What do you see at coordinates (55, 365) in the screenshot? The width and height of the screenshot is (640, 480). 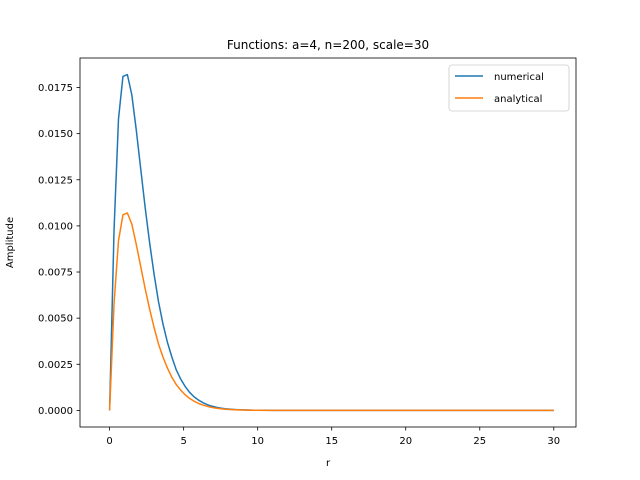 I see `y-tick-label: 0.0025` at bounding box center [55, 365].